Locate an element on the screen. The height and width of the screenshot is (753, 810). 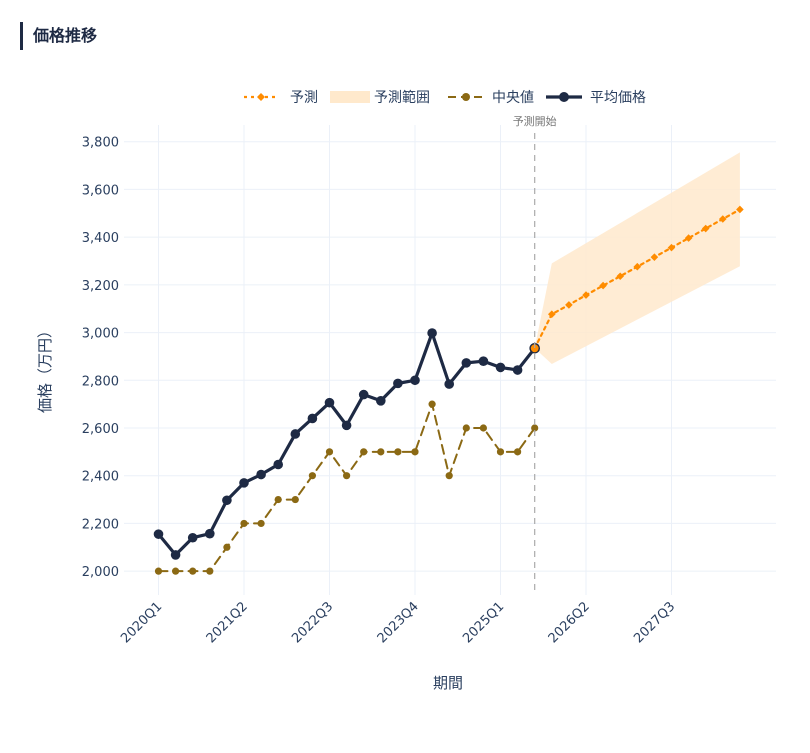
forecast-band-area is located at coordinates (637, 258).